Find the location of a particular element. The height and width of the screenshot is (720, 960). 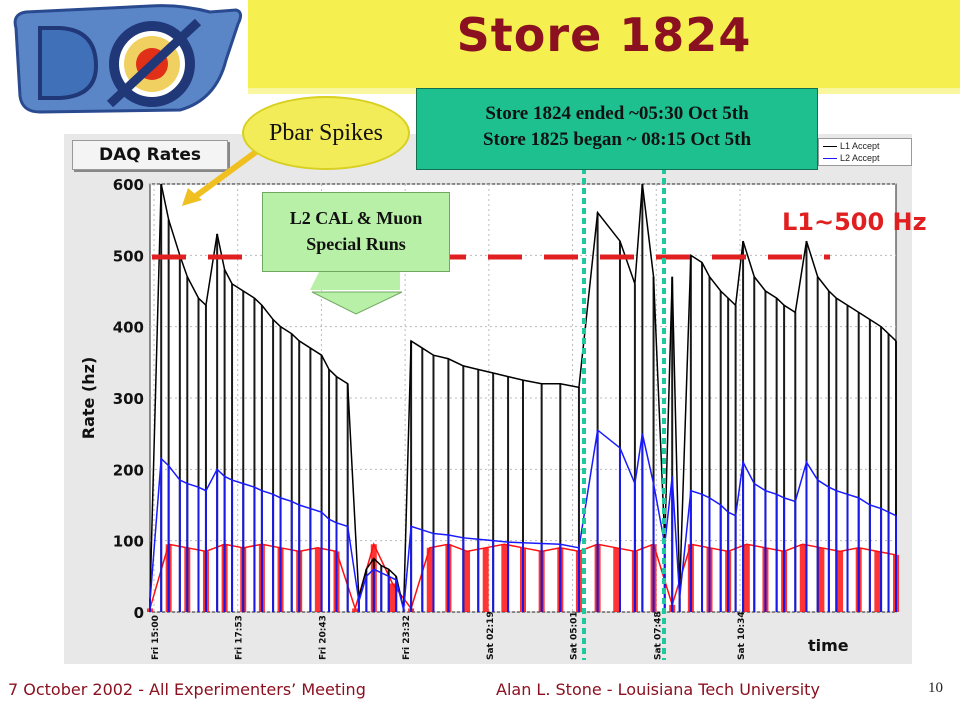

d0-logo: DØ is located at coordinates (128, 59).